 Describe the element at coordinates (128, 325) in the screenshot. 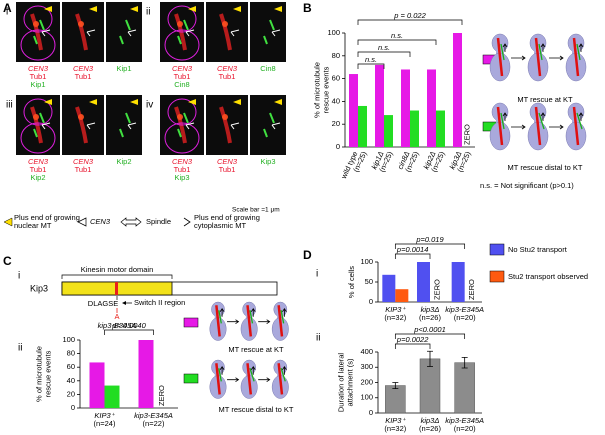

I see `significance-label: p= 0.0040` at that location.